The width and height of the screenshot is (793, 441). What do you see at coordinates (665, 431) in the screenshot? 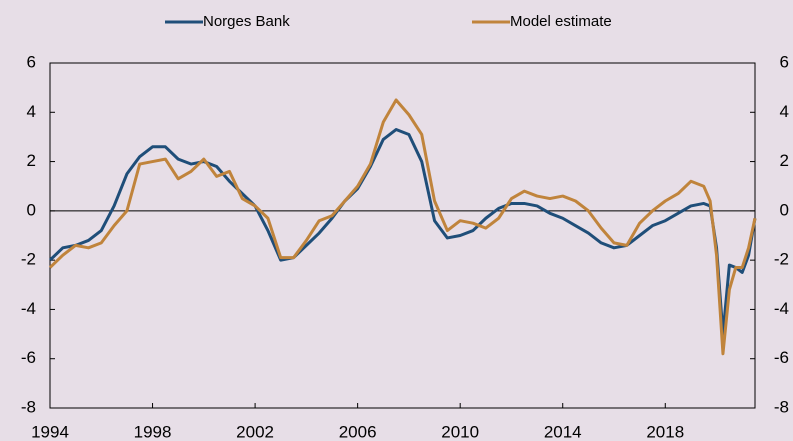
I see `x-tick-label: 2018` at bounding box center [665, 431].